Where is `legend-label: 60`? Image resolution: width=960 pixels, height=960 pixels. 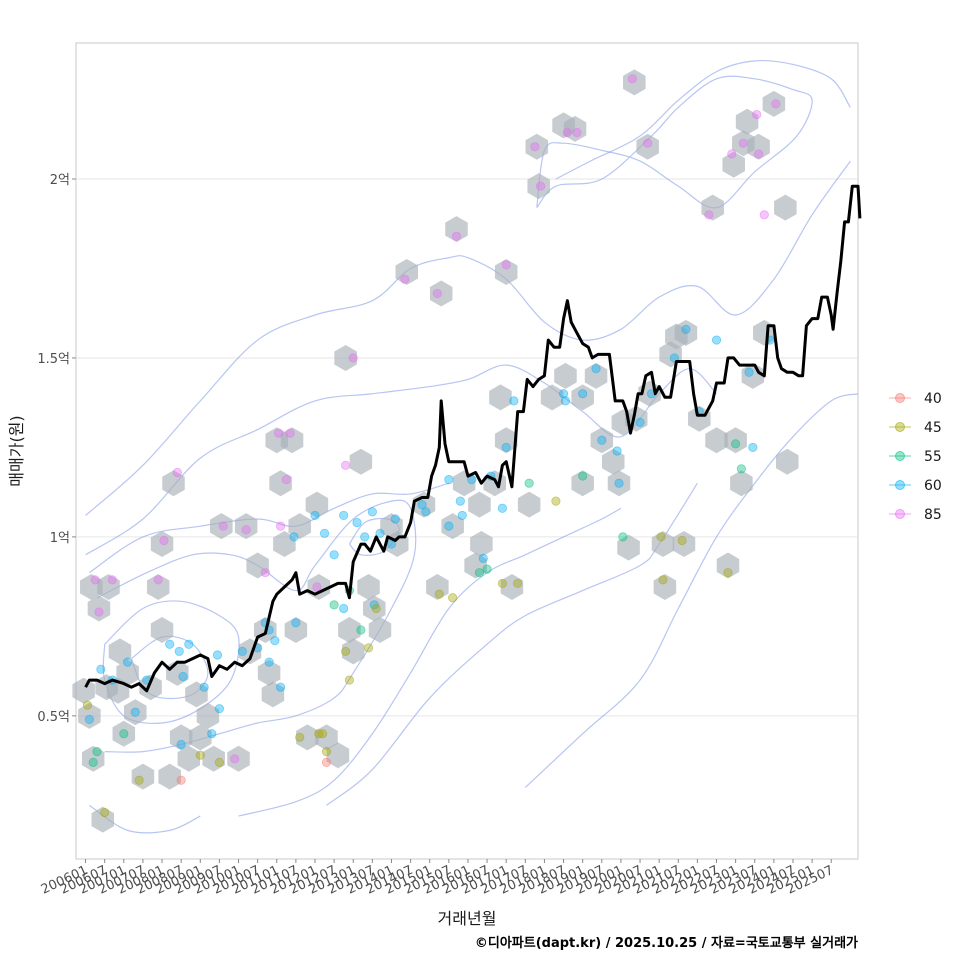 legend-label: 60 is located at coordinates (933, 486).